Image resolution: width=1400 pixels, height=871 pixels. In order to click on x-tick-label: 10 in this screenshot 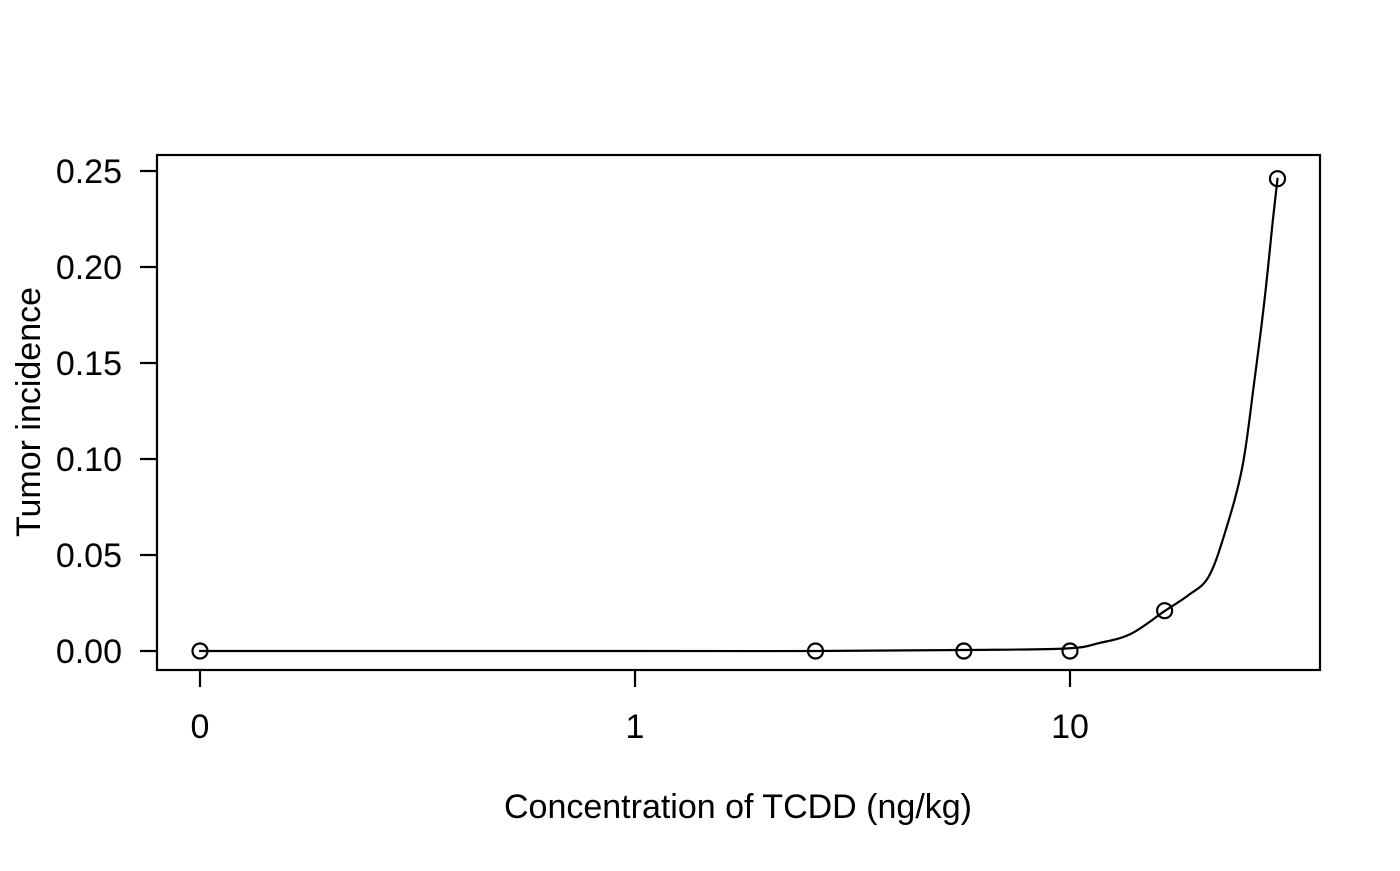, I will do `click(1070, 727)`.